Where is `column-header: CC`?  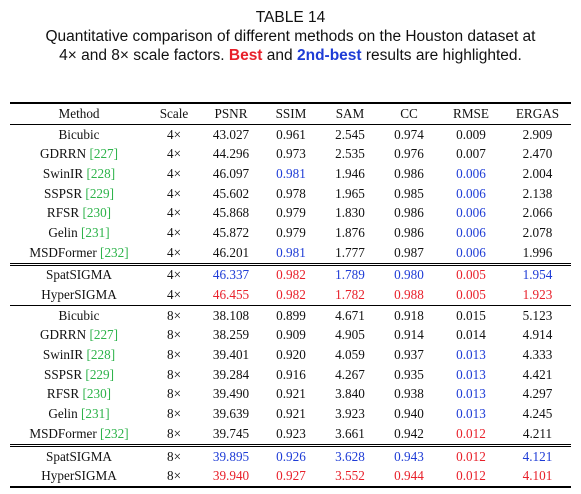
column-header: CC is located at coordinates (409, 113).